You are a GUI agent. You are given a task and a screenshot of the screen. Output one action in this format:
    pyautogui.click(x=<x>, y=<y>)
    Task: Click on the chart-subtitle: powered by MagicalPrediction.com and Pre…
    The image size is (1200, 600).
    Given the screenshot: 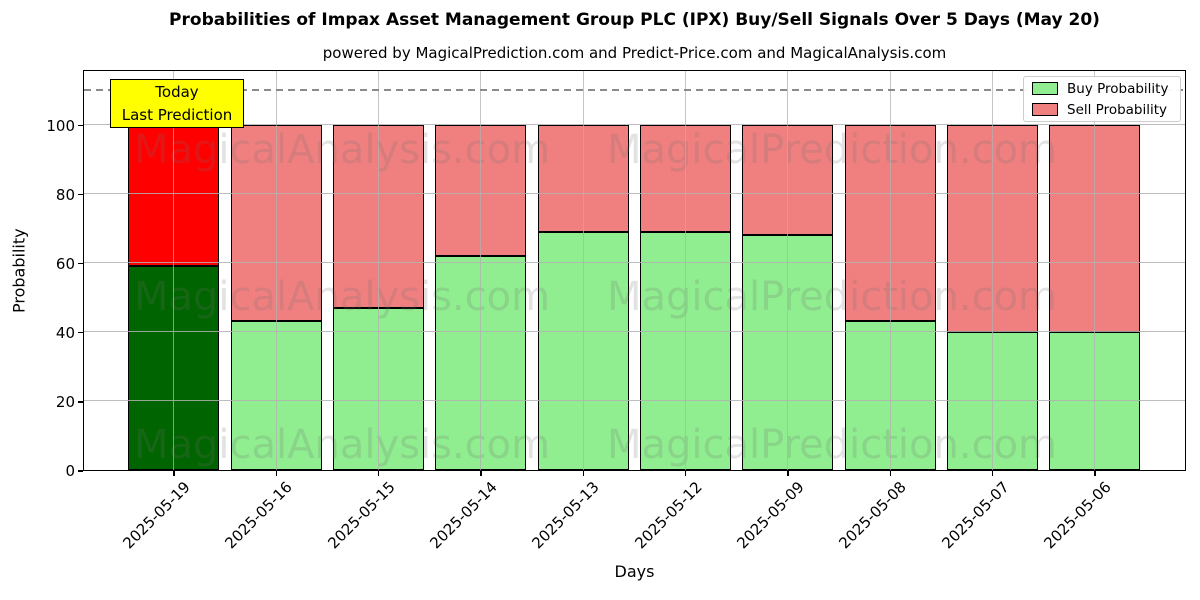 What is the action you would take?
    pyautogui.click(x=634, y=53)
    